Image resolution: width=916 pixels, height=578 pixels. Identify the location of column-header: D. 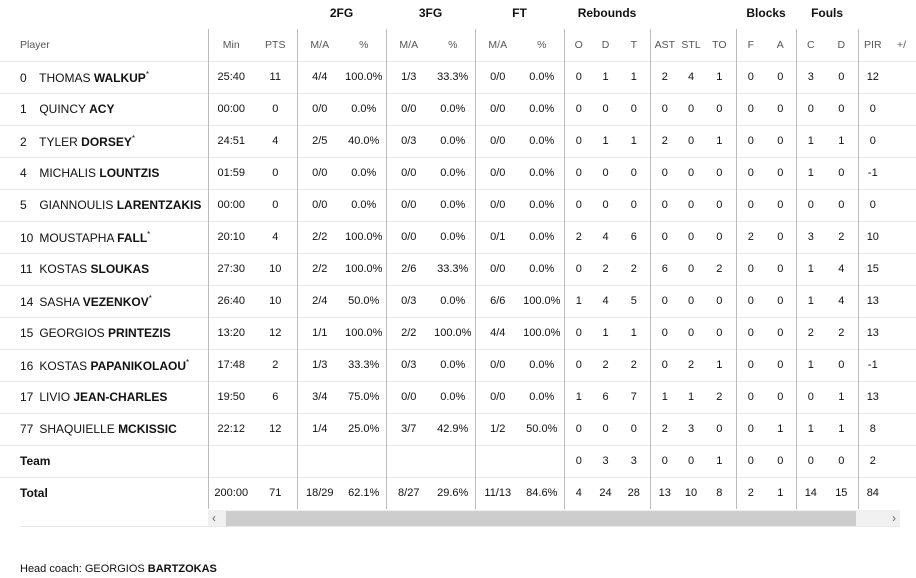
(605, 44).